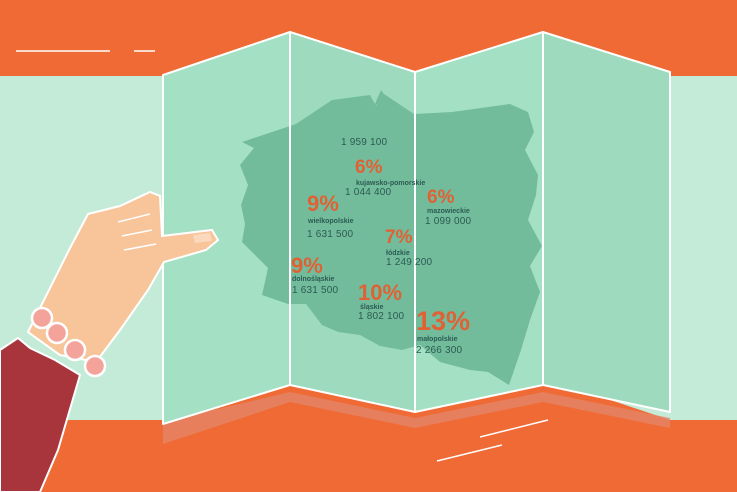 This screenshot has width=737, height=492. I want to click on hand-icon, so click(123, 277).